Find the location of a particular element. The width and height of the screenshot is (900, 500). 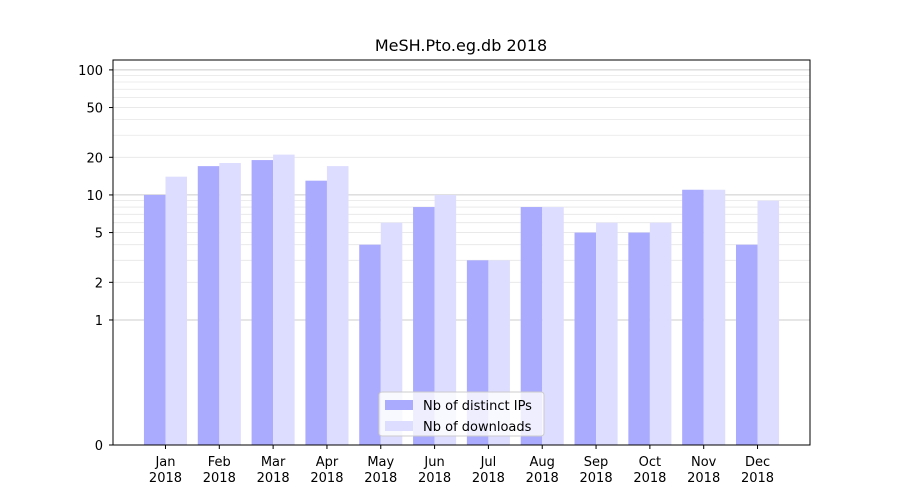

y-tick-label: 0 is located at coordinates (99, 446).